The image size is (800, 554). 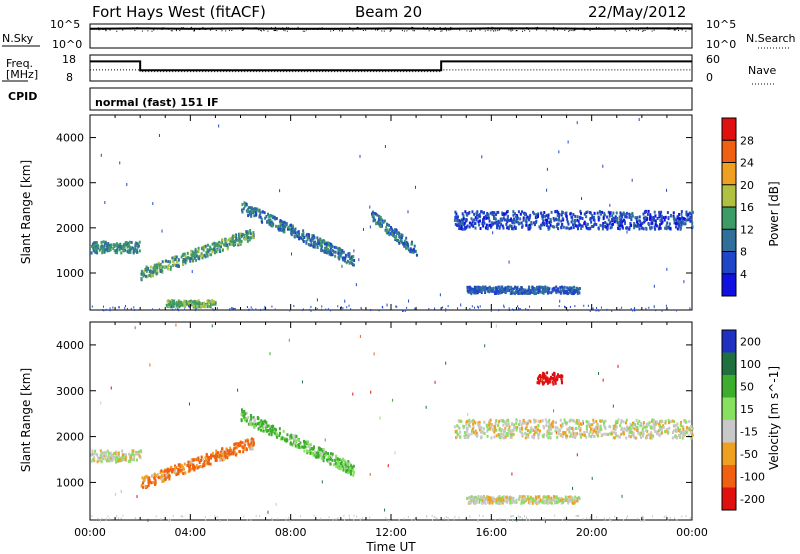 I want to click on y-tick-label: 3000, so click(x=70, y=391).